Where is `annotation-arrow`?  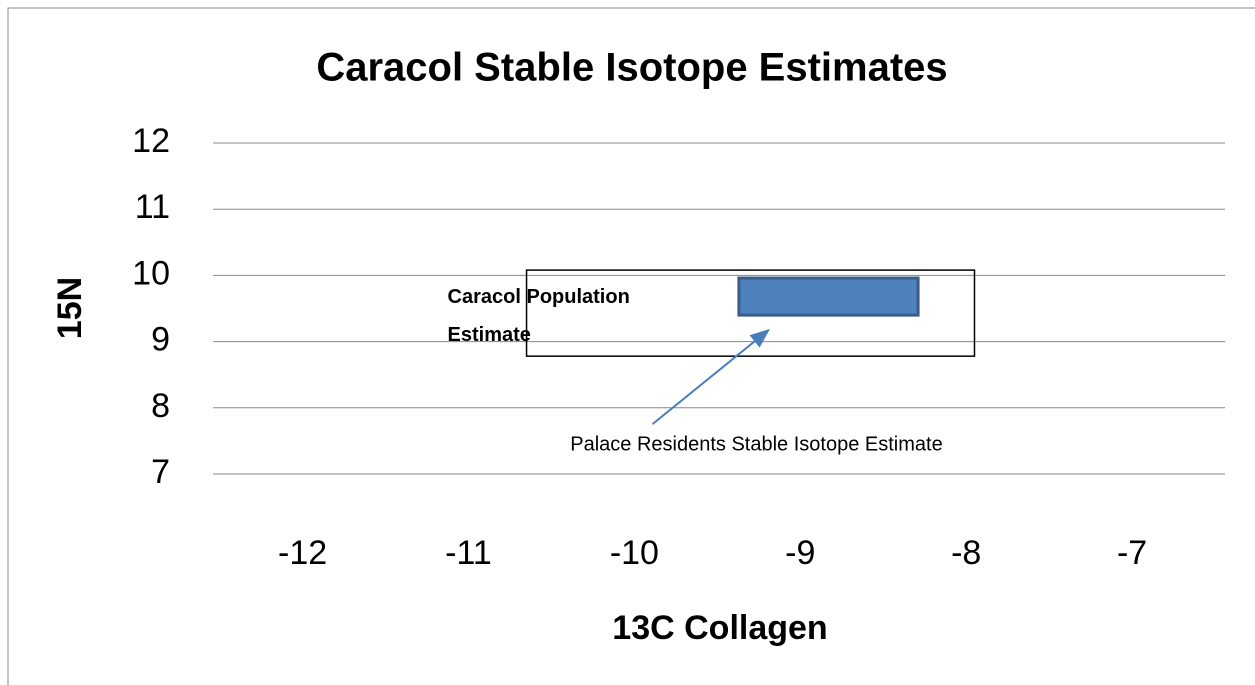 annotation-arrow is located at coordinates (711, 376).